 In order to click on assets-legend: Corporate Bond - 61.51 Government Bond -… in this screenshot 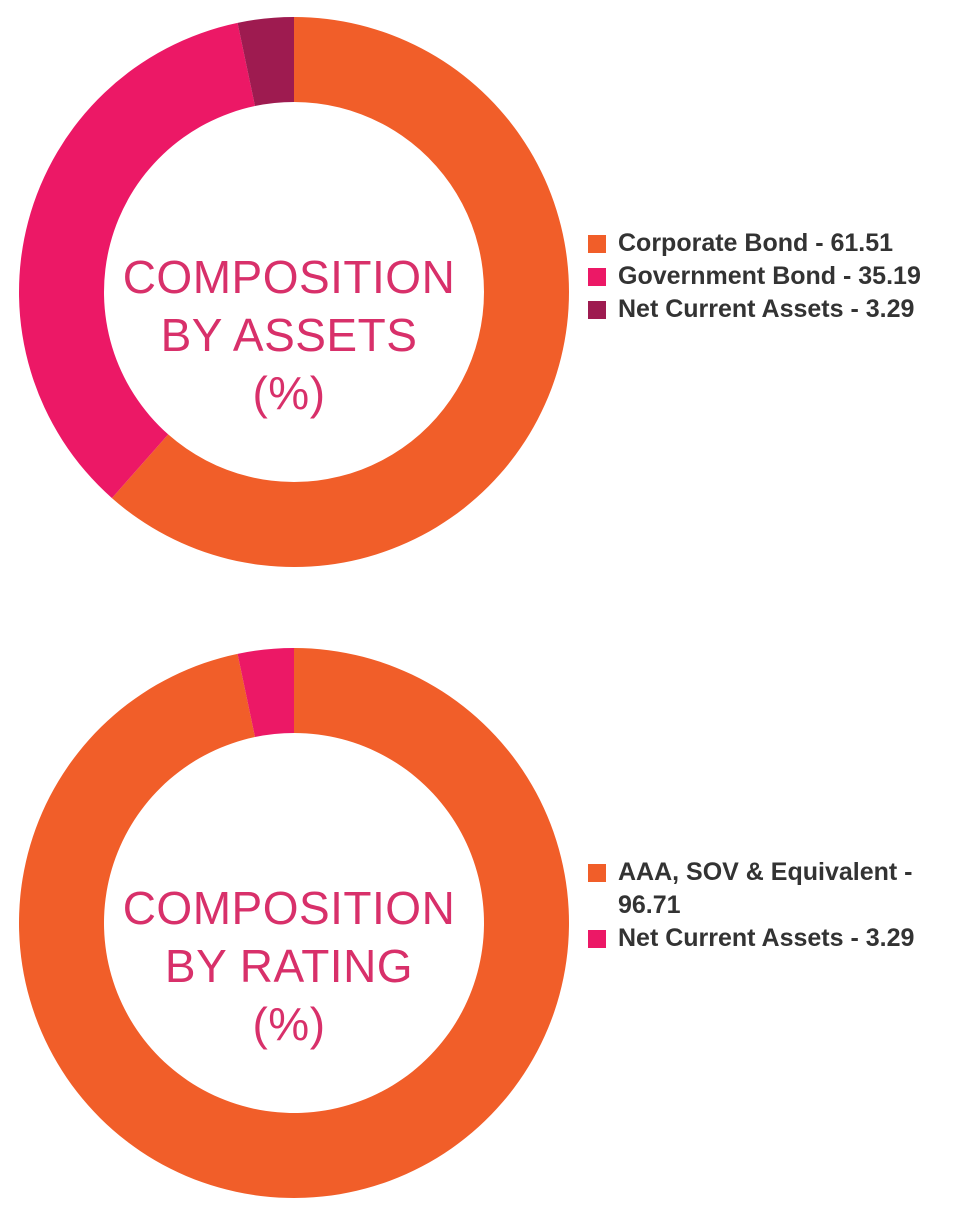, I will do `click(773, 276)`.